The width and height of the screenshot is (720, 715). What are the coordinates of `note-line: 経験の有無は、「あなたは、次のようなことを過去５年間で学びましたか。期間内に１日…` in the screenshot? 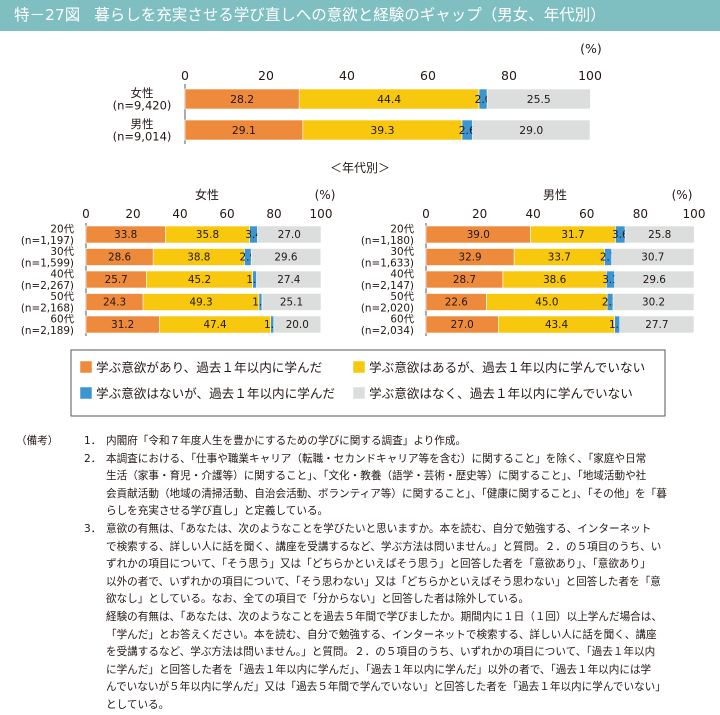 It's located at (384, 616).